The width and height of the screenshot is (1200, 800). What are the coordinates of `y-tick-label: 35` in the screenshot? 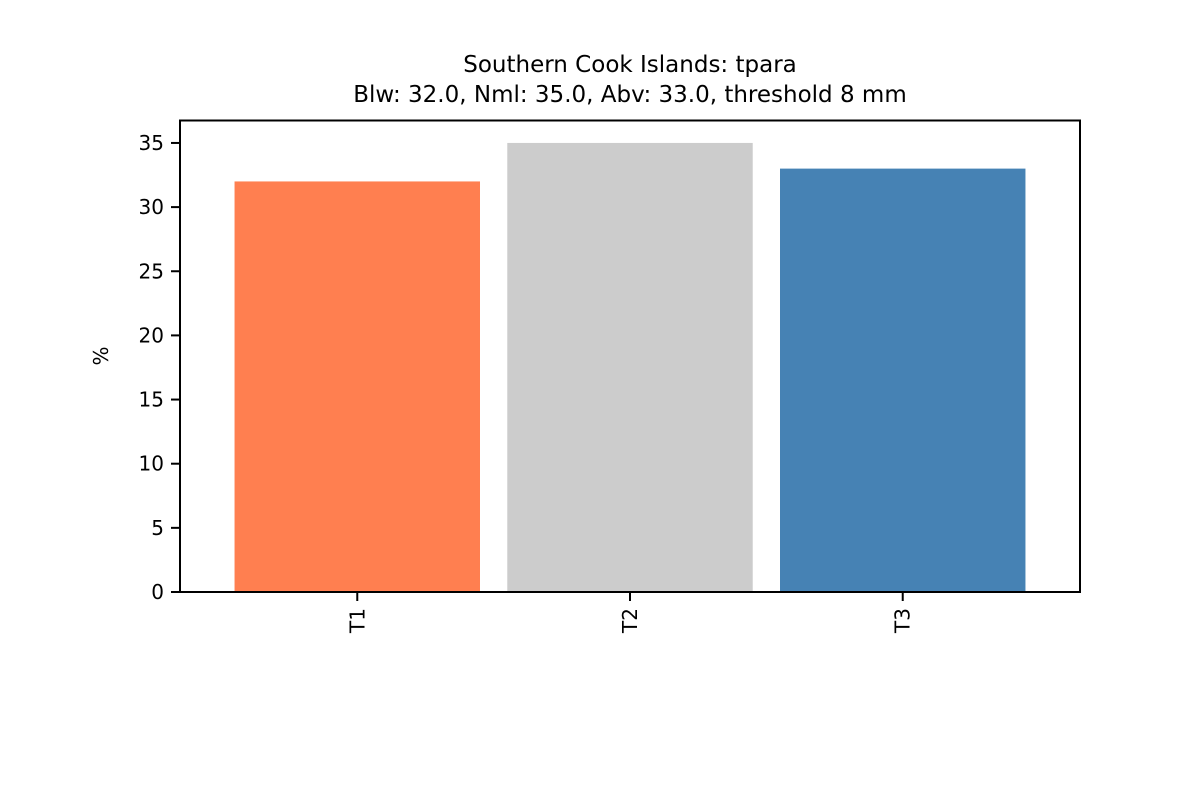 It's located at (151, 143).